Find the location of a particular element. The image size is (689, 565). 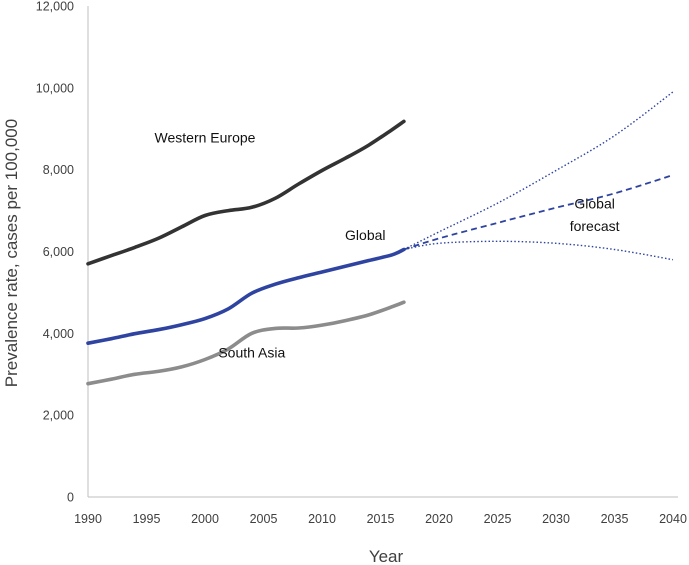

y-axis-title: Prevalence rate, cases per 100,000 is located at coordinates (11, 253).